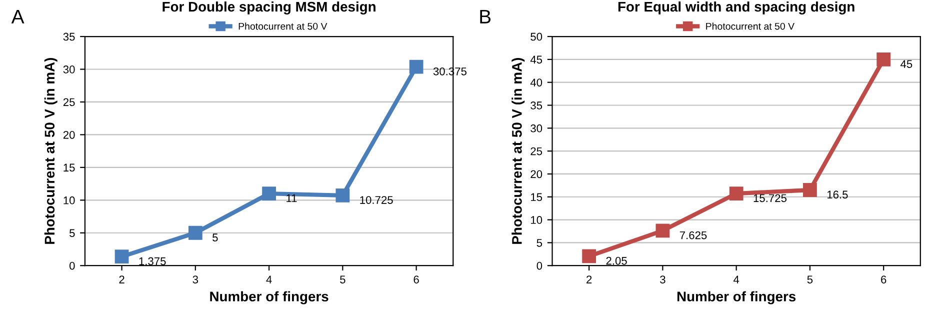 This screenshot has height=332, width=944. Describe the element at coordinates (152, 261) in the screenshot. I see `data-label: 1.375` at that location.